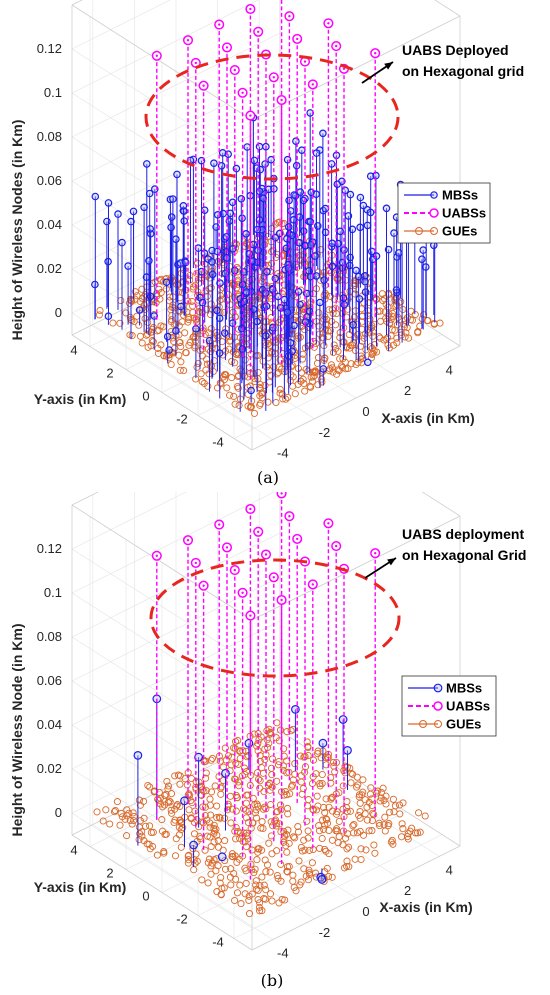 The height and width of the screenshot is (995, 550). What do you see at coordinates (365, 411) in the screenshot?
I see `x-tick-label: 0` at bounding box center [365, 411].